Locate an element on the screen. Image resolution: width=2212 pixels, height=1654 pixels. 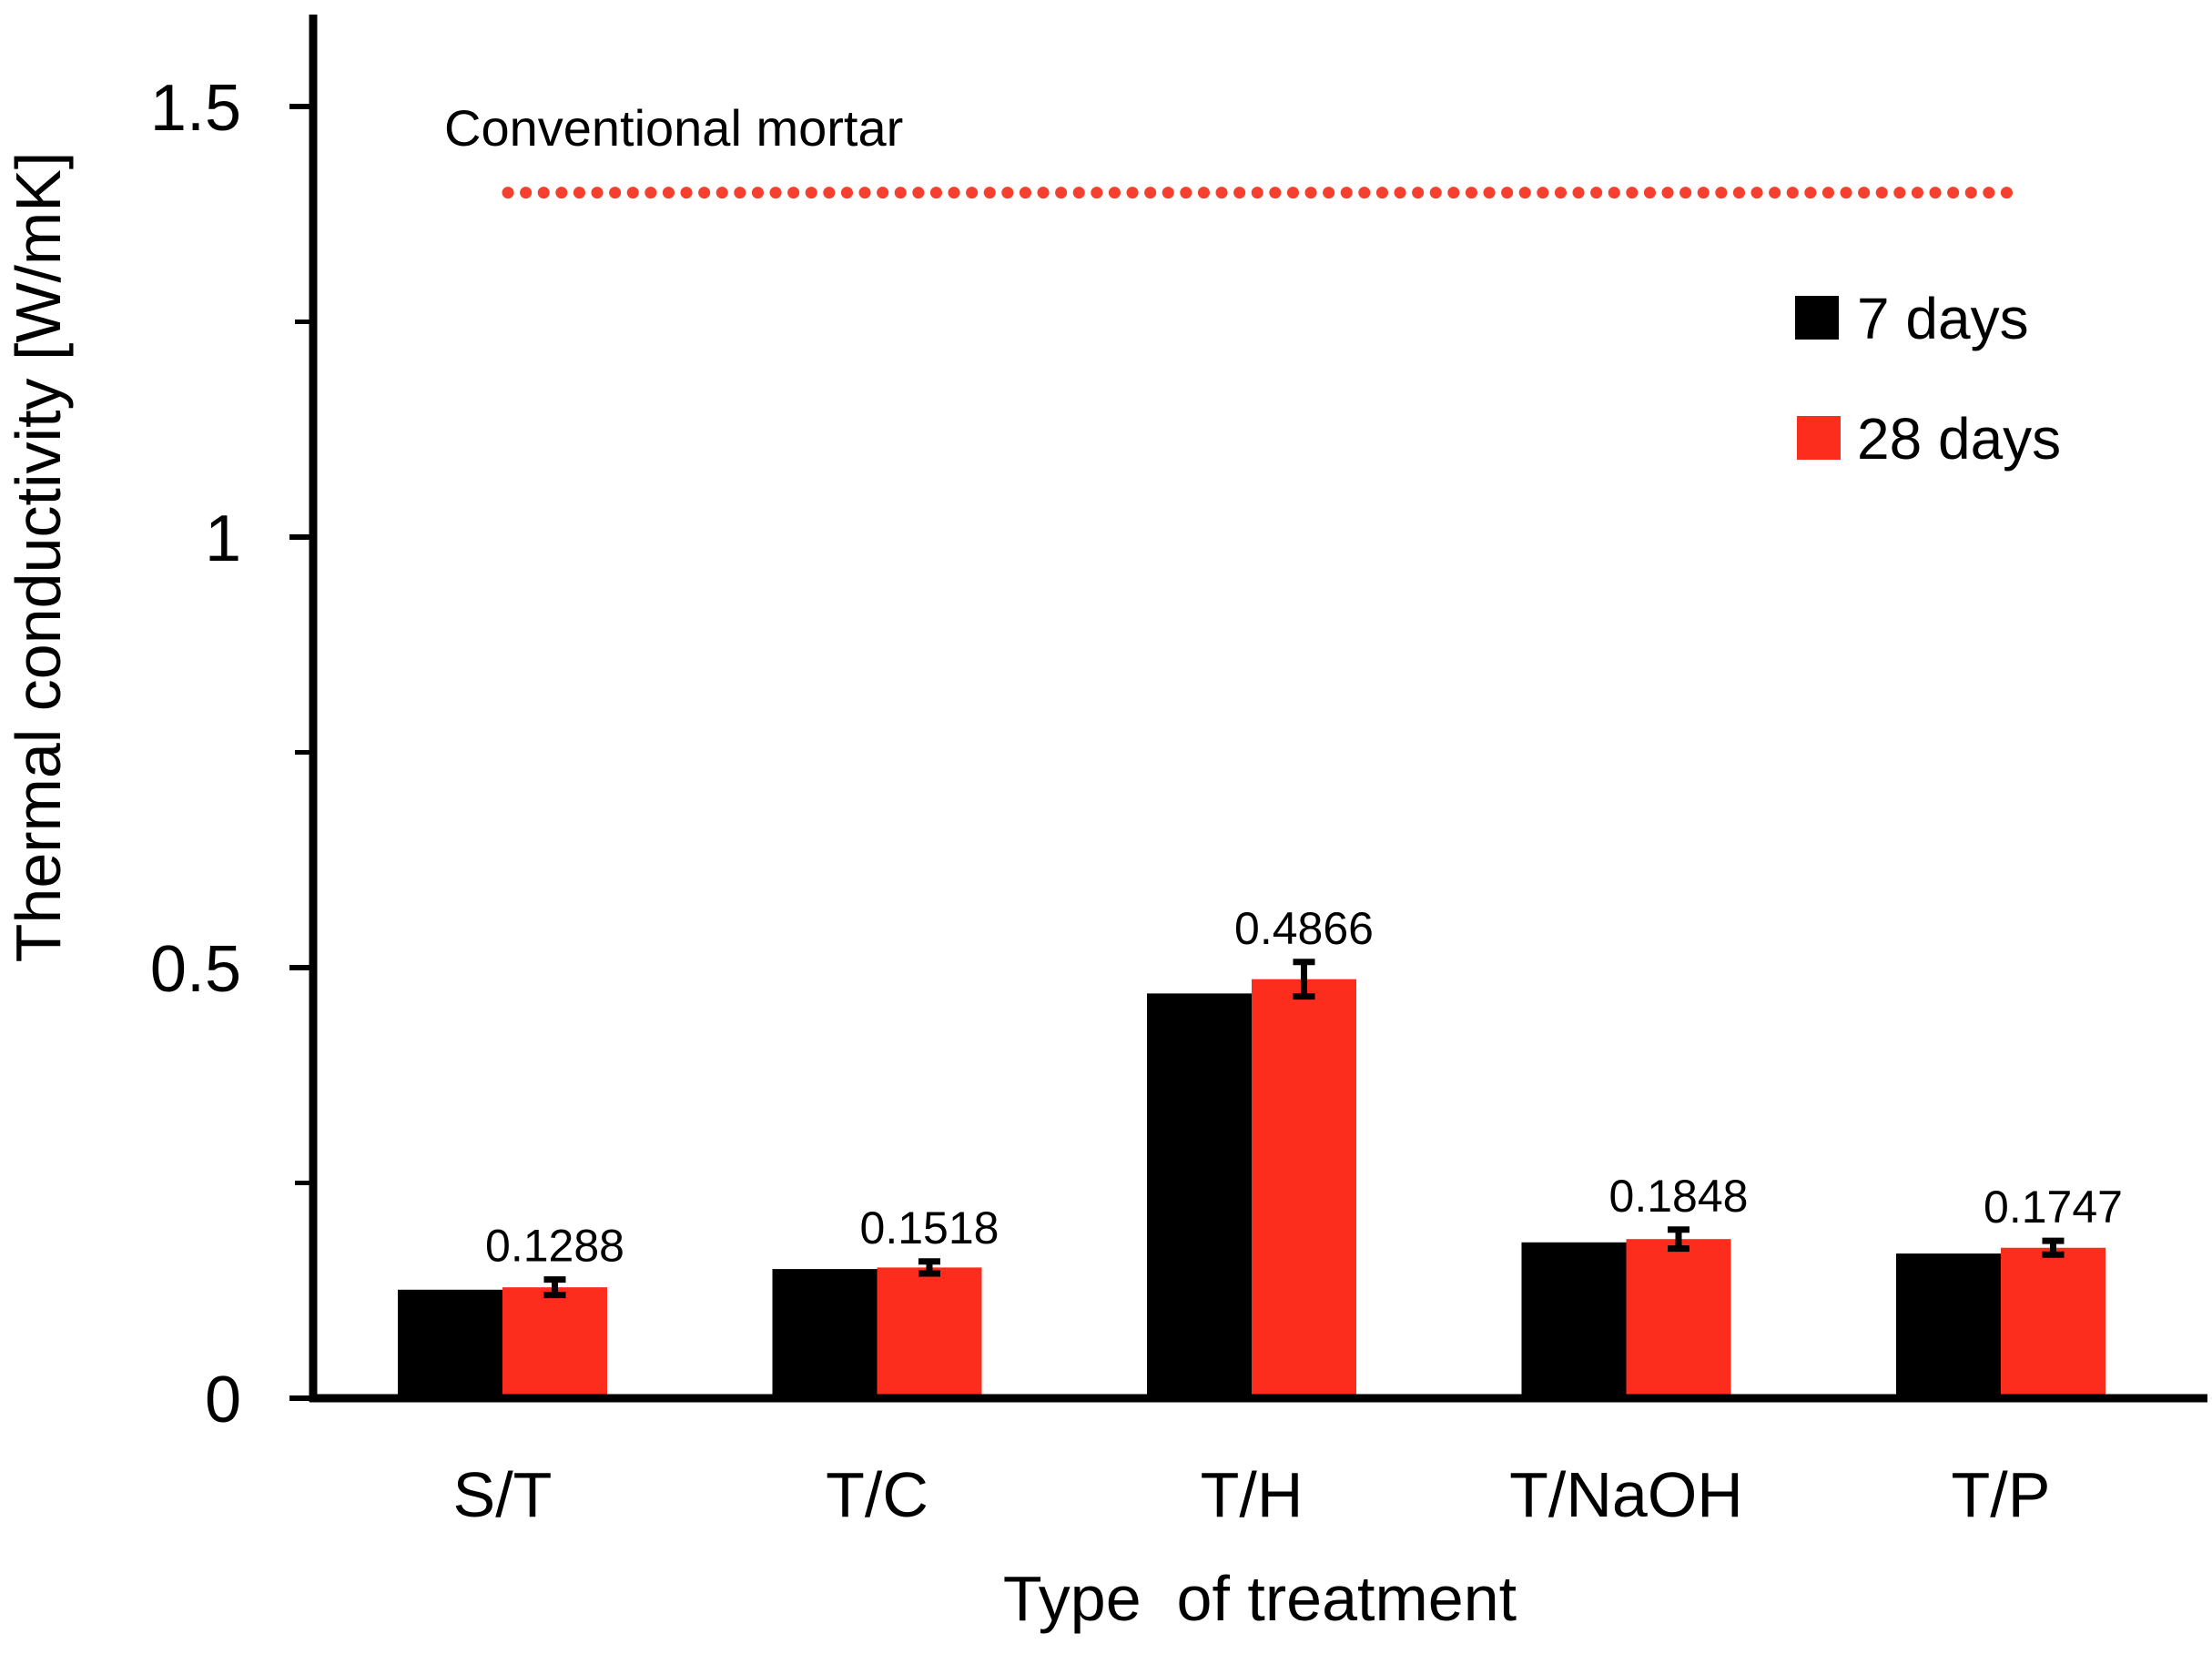
bar-28-days-s-t is located at coordinates (554, 1342).